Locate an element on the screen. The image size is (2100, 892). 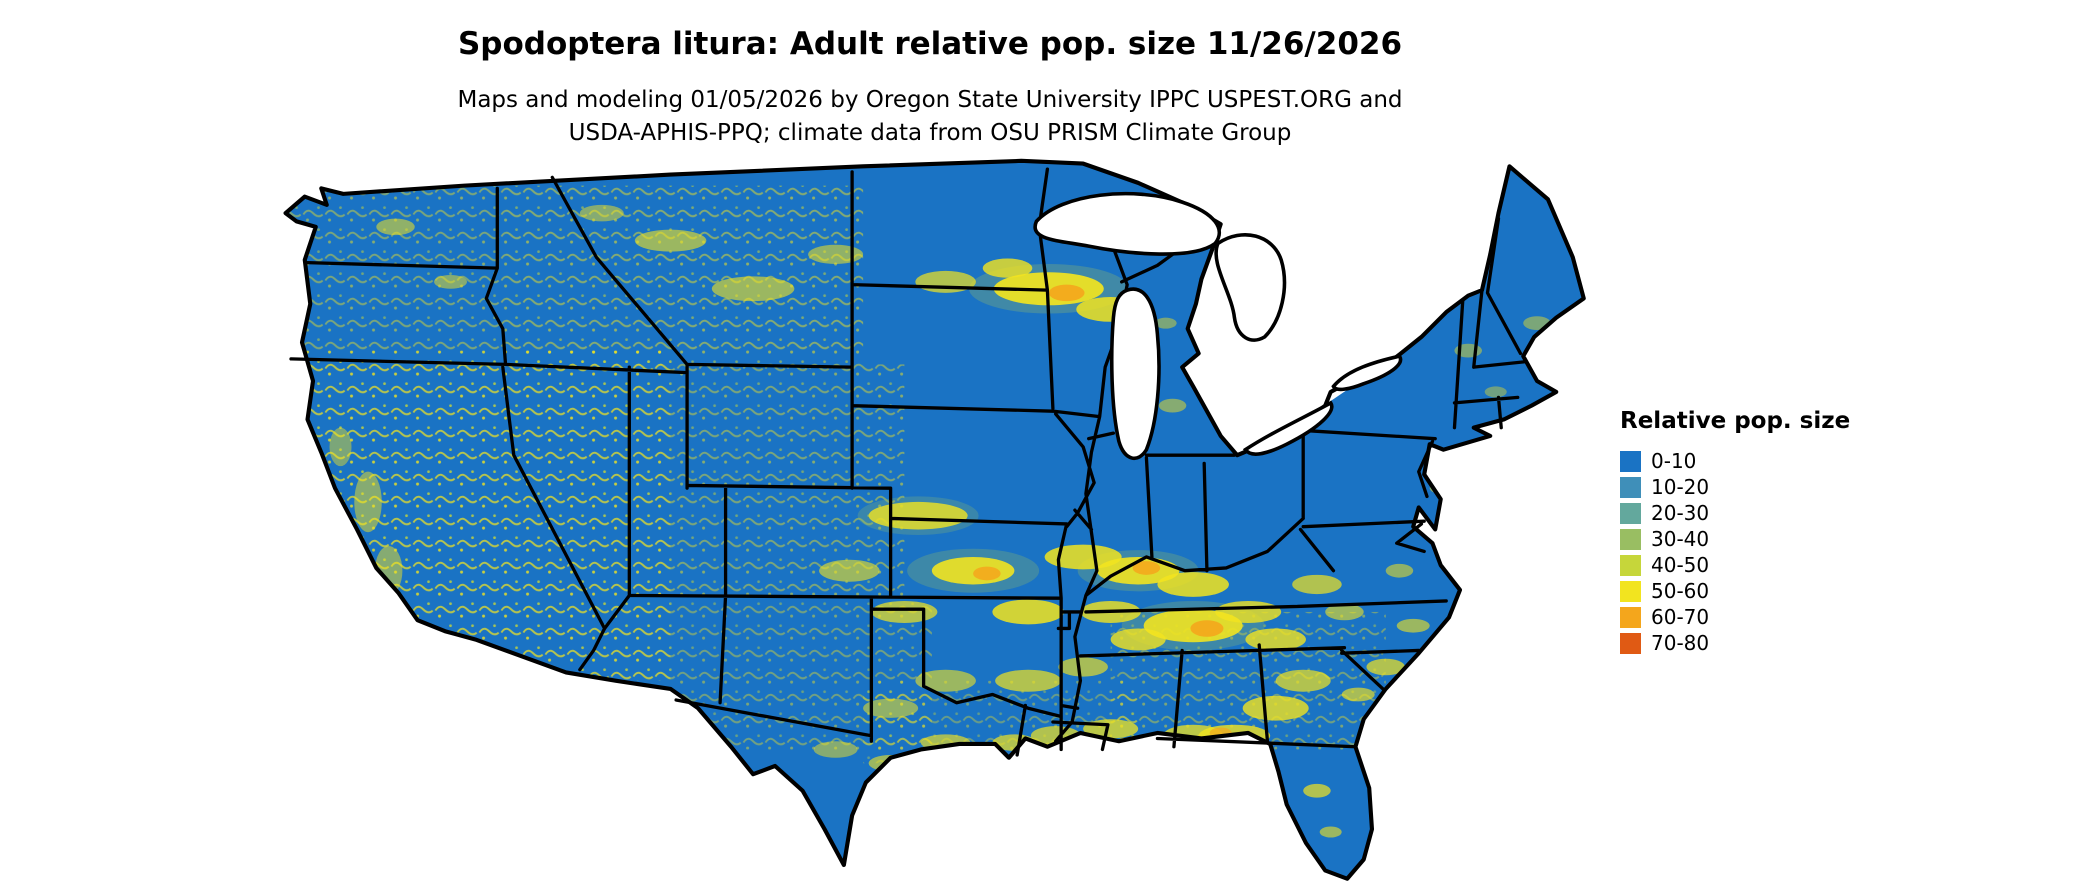
legend-label-0-10: 0-10 is located at coordinates (1674, 461).